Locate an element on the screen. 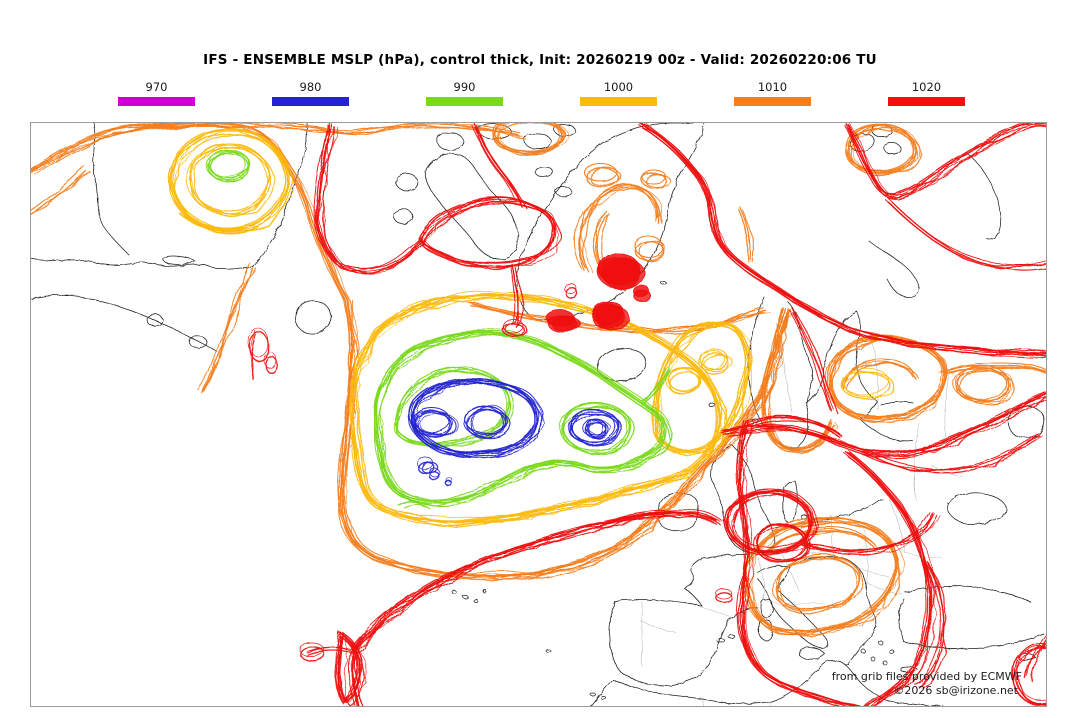 This screenshot has height=718, width=1080. legend-label-970: 970 is located at coordinates (156, 87).